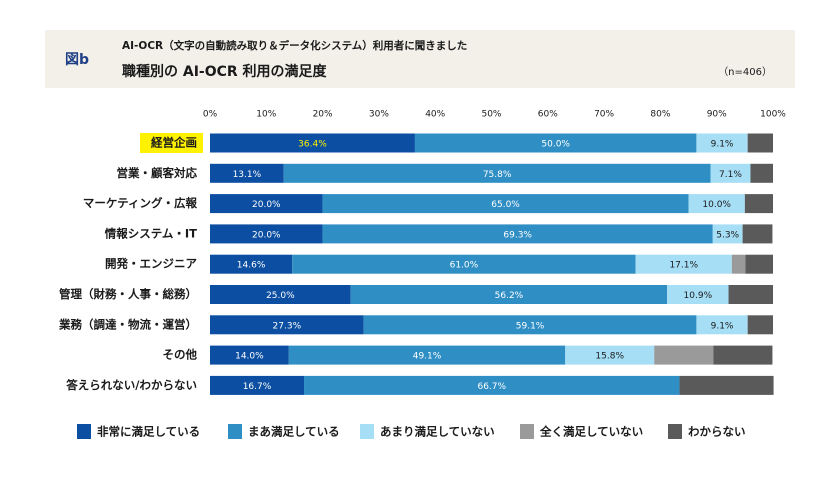 This screenshot has width=840, height=477. I want to click on value-label: 5.3%, so click(727, 235).